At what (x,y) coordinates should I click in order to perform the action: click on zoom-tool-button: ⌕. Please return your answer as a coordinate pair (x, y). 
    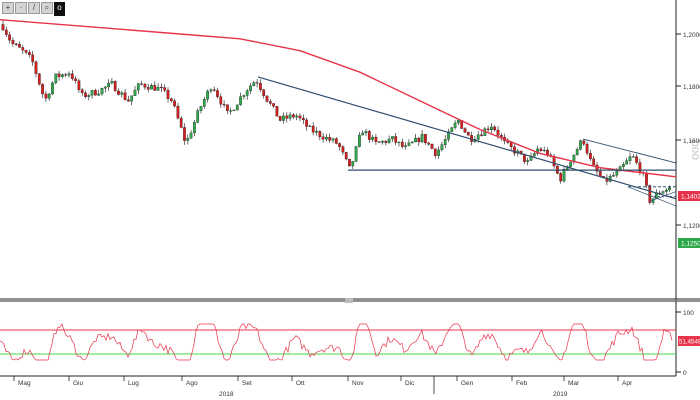
    Looking at the image, I should click on (47, 8).